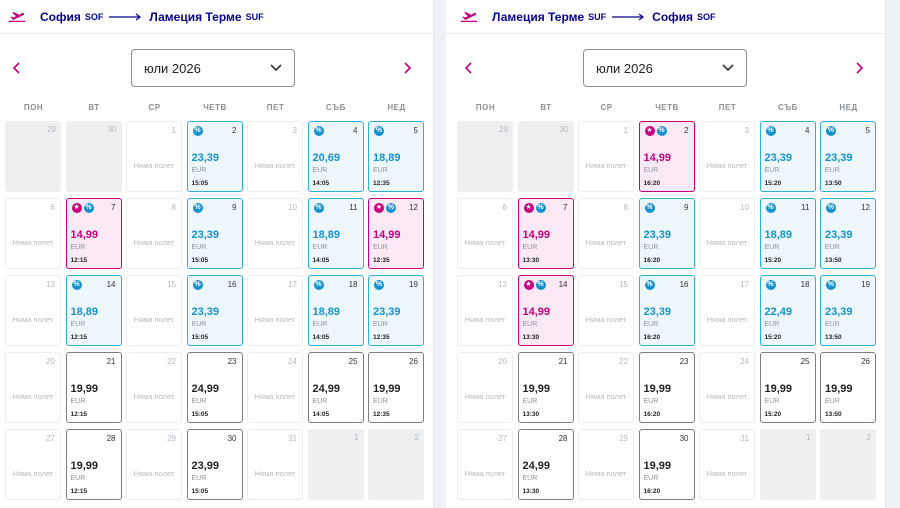 Image resolution: width=900 pixels, height=508 pixels. Describe the element at coordinates (93, 387) in the screenshot. I see `day-cell: 21 19,99 EUR 12:15` at that location.